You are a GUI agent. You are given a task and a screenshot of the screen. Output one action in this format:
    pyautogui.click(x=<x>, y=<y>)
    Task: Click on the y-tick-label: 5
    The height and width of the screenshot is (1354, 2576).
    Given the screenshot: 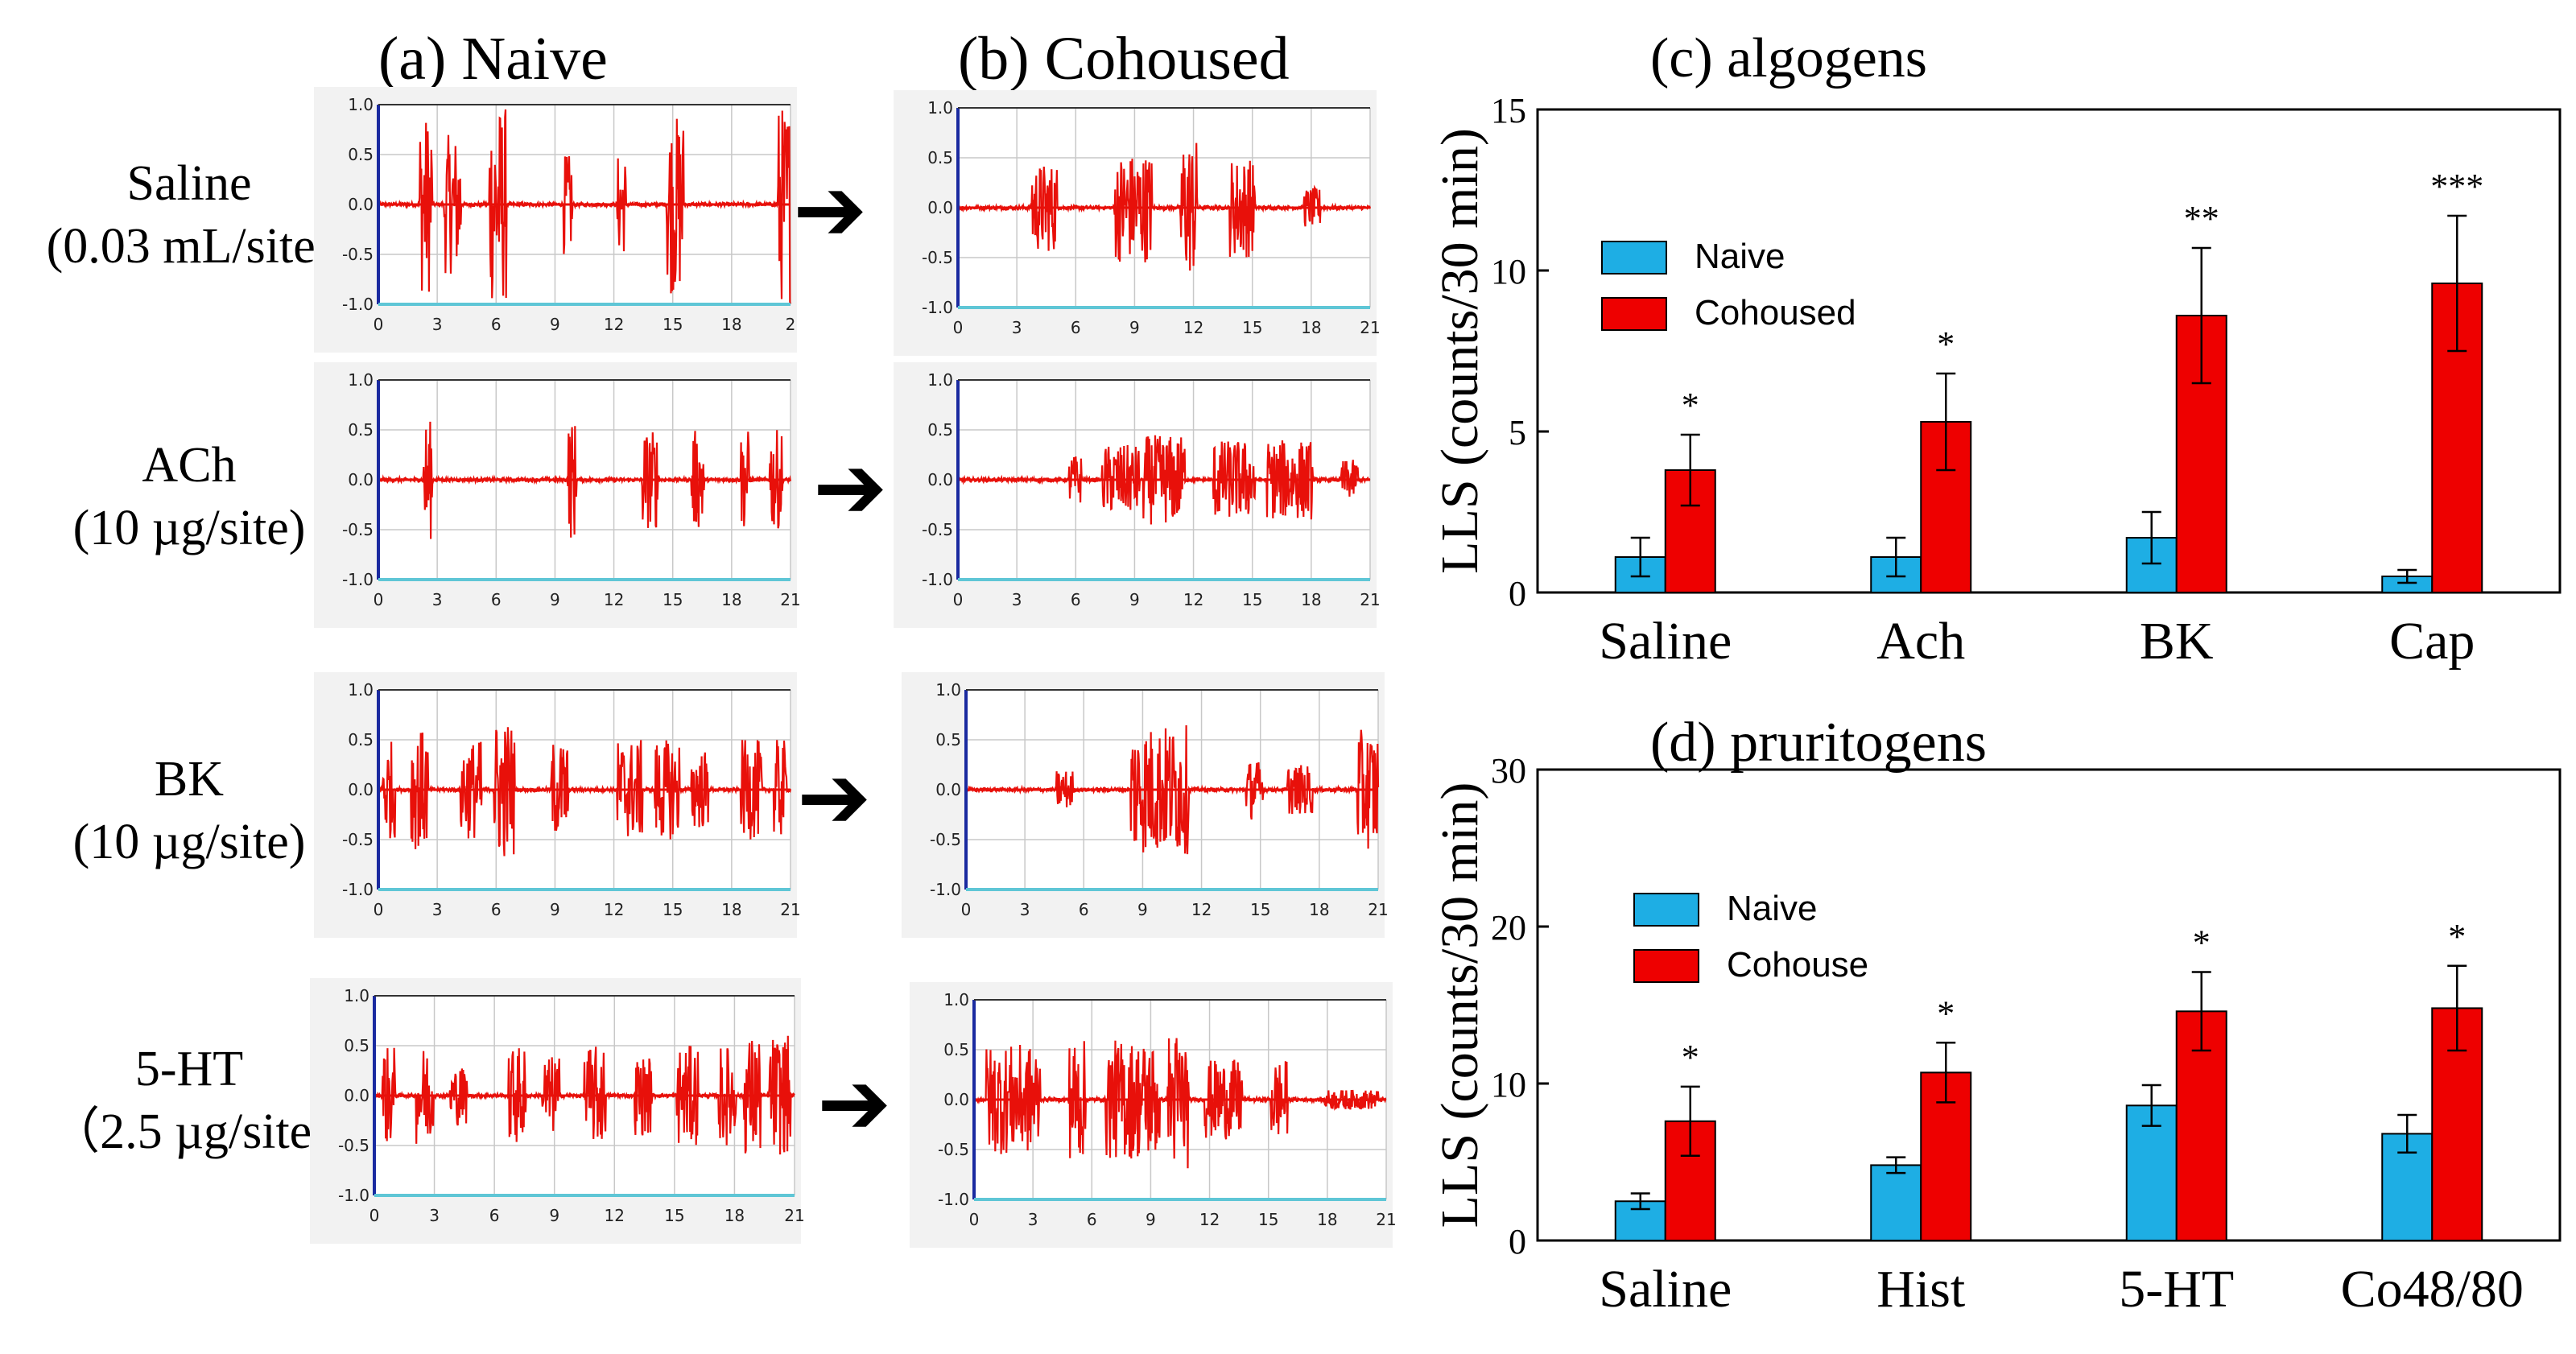 What is the action you would take?
    pyautogui.click(x=1517, y=433)
    